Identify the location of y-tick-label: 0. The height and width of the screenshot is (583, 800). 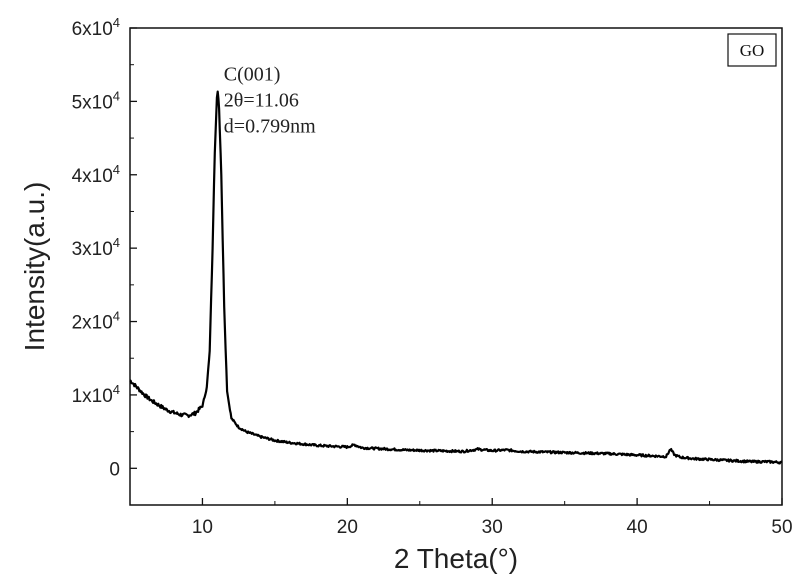
(114, 469).